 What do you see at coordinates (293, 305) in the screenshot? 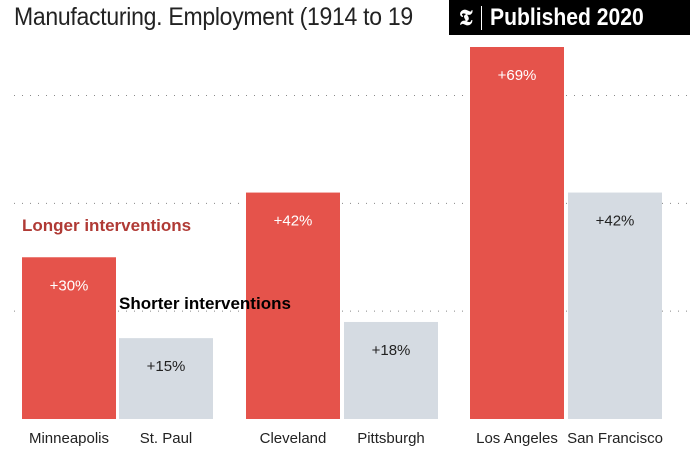
I see `bar-cleveland` at bounding box center [293, 305].